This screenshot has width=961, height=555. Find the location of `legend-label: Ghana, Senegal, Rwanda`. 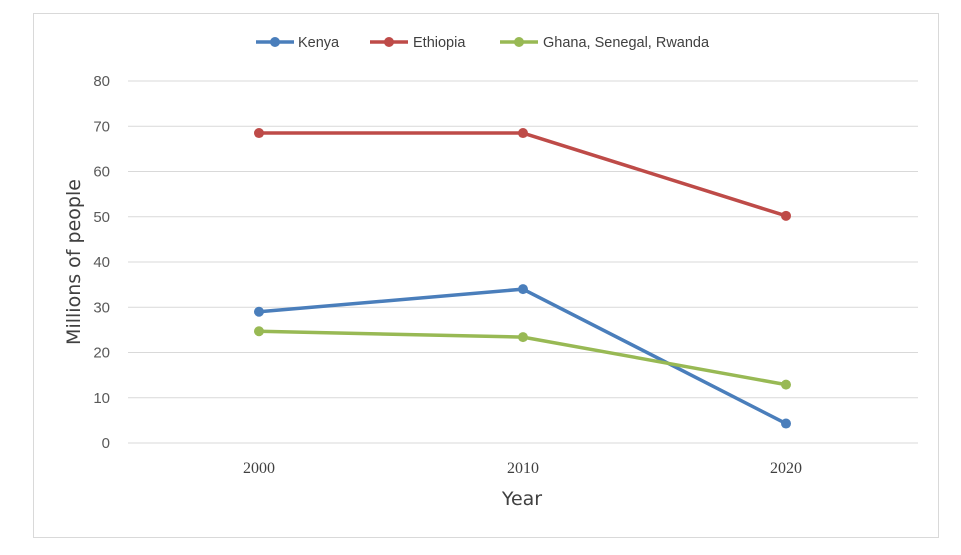

legend-label: Ghana, Senegal, Rwanda is located at coordinates (626, 43).